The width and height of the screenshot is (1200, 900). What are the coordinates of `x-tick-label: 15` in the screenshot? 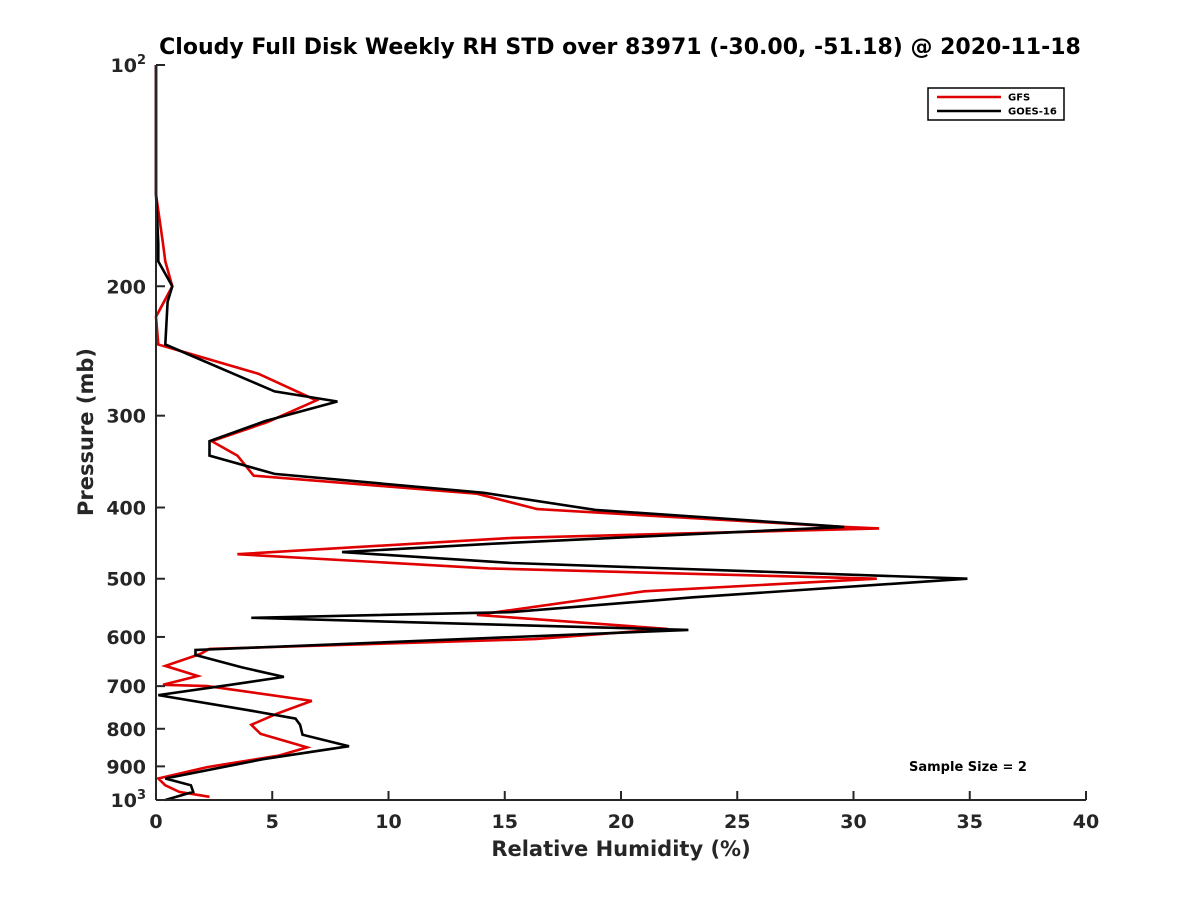 It's located at (505, 822).